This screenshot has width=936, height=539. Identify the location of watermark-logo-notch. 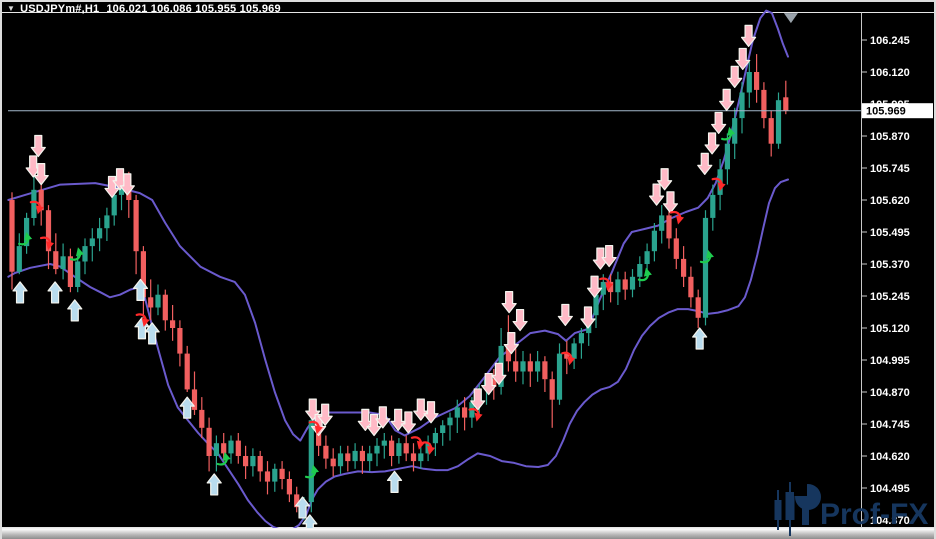
(800, 489).